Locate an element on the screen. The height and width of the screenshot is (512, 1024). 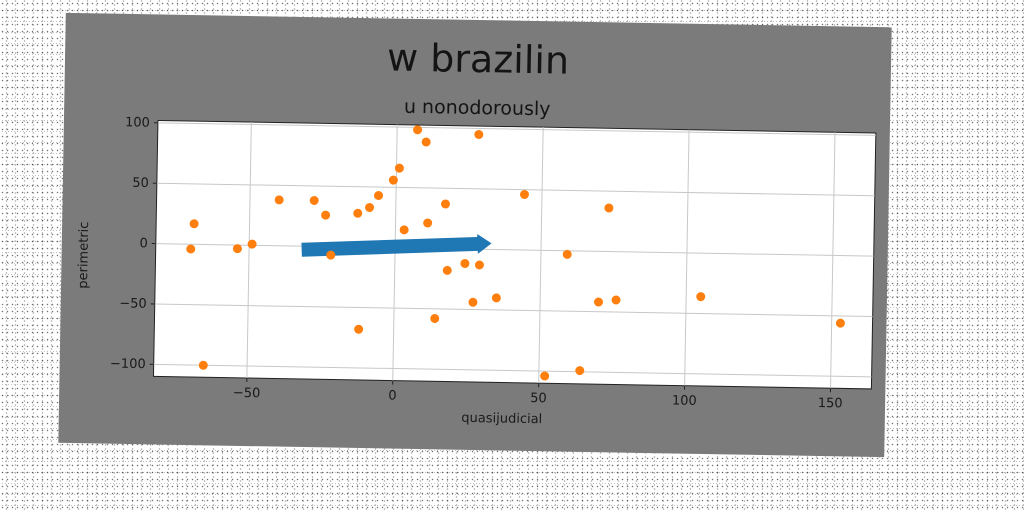
y-tick-label: 0 is located at coordinates (143, 243).